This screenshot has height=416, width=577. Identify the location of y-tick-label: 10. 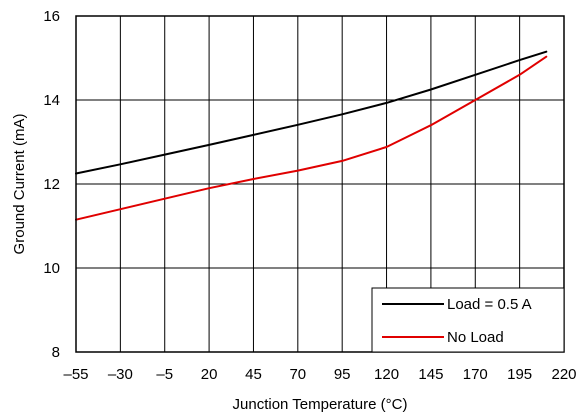
(51, 268).